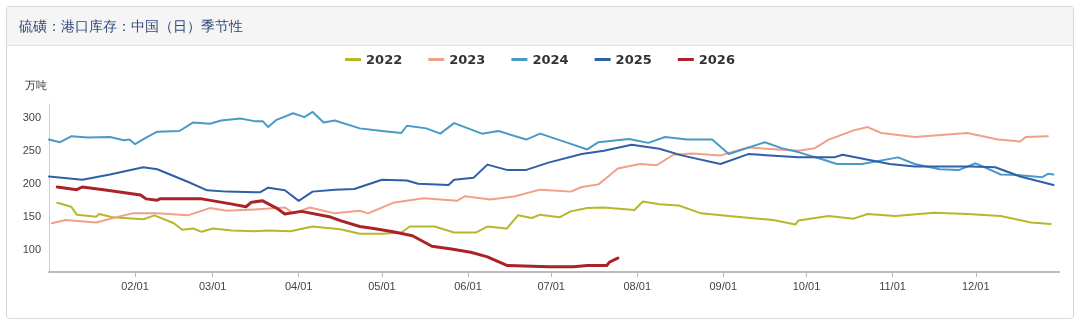 This screenshot has width=1080, height=325. I want to click on y-tick-label: 200, so click(31, 183).